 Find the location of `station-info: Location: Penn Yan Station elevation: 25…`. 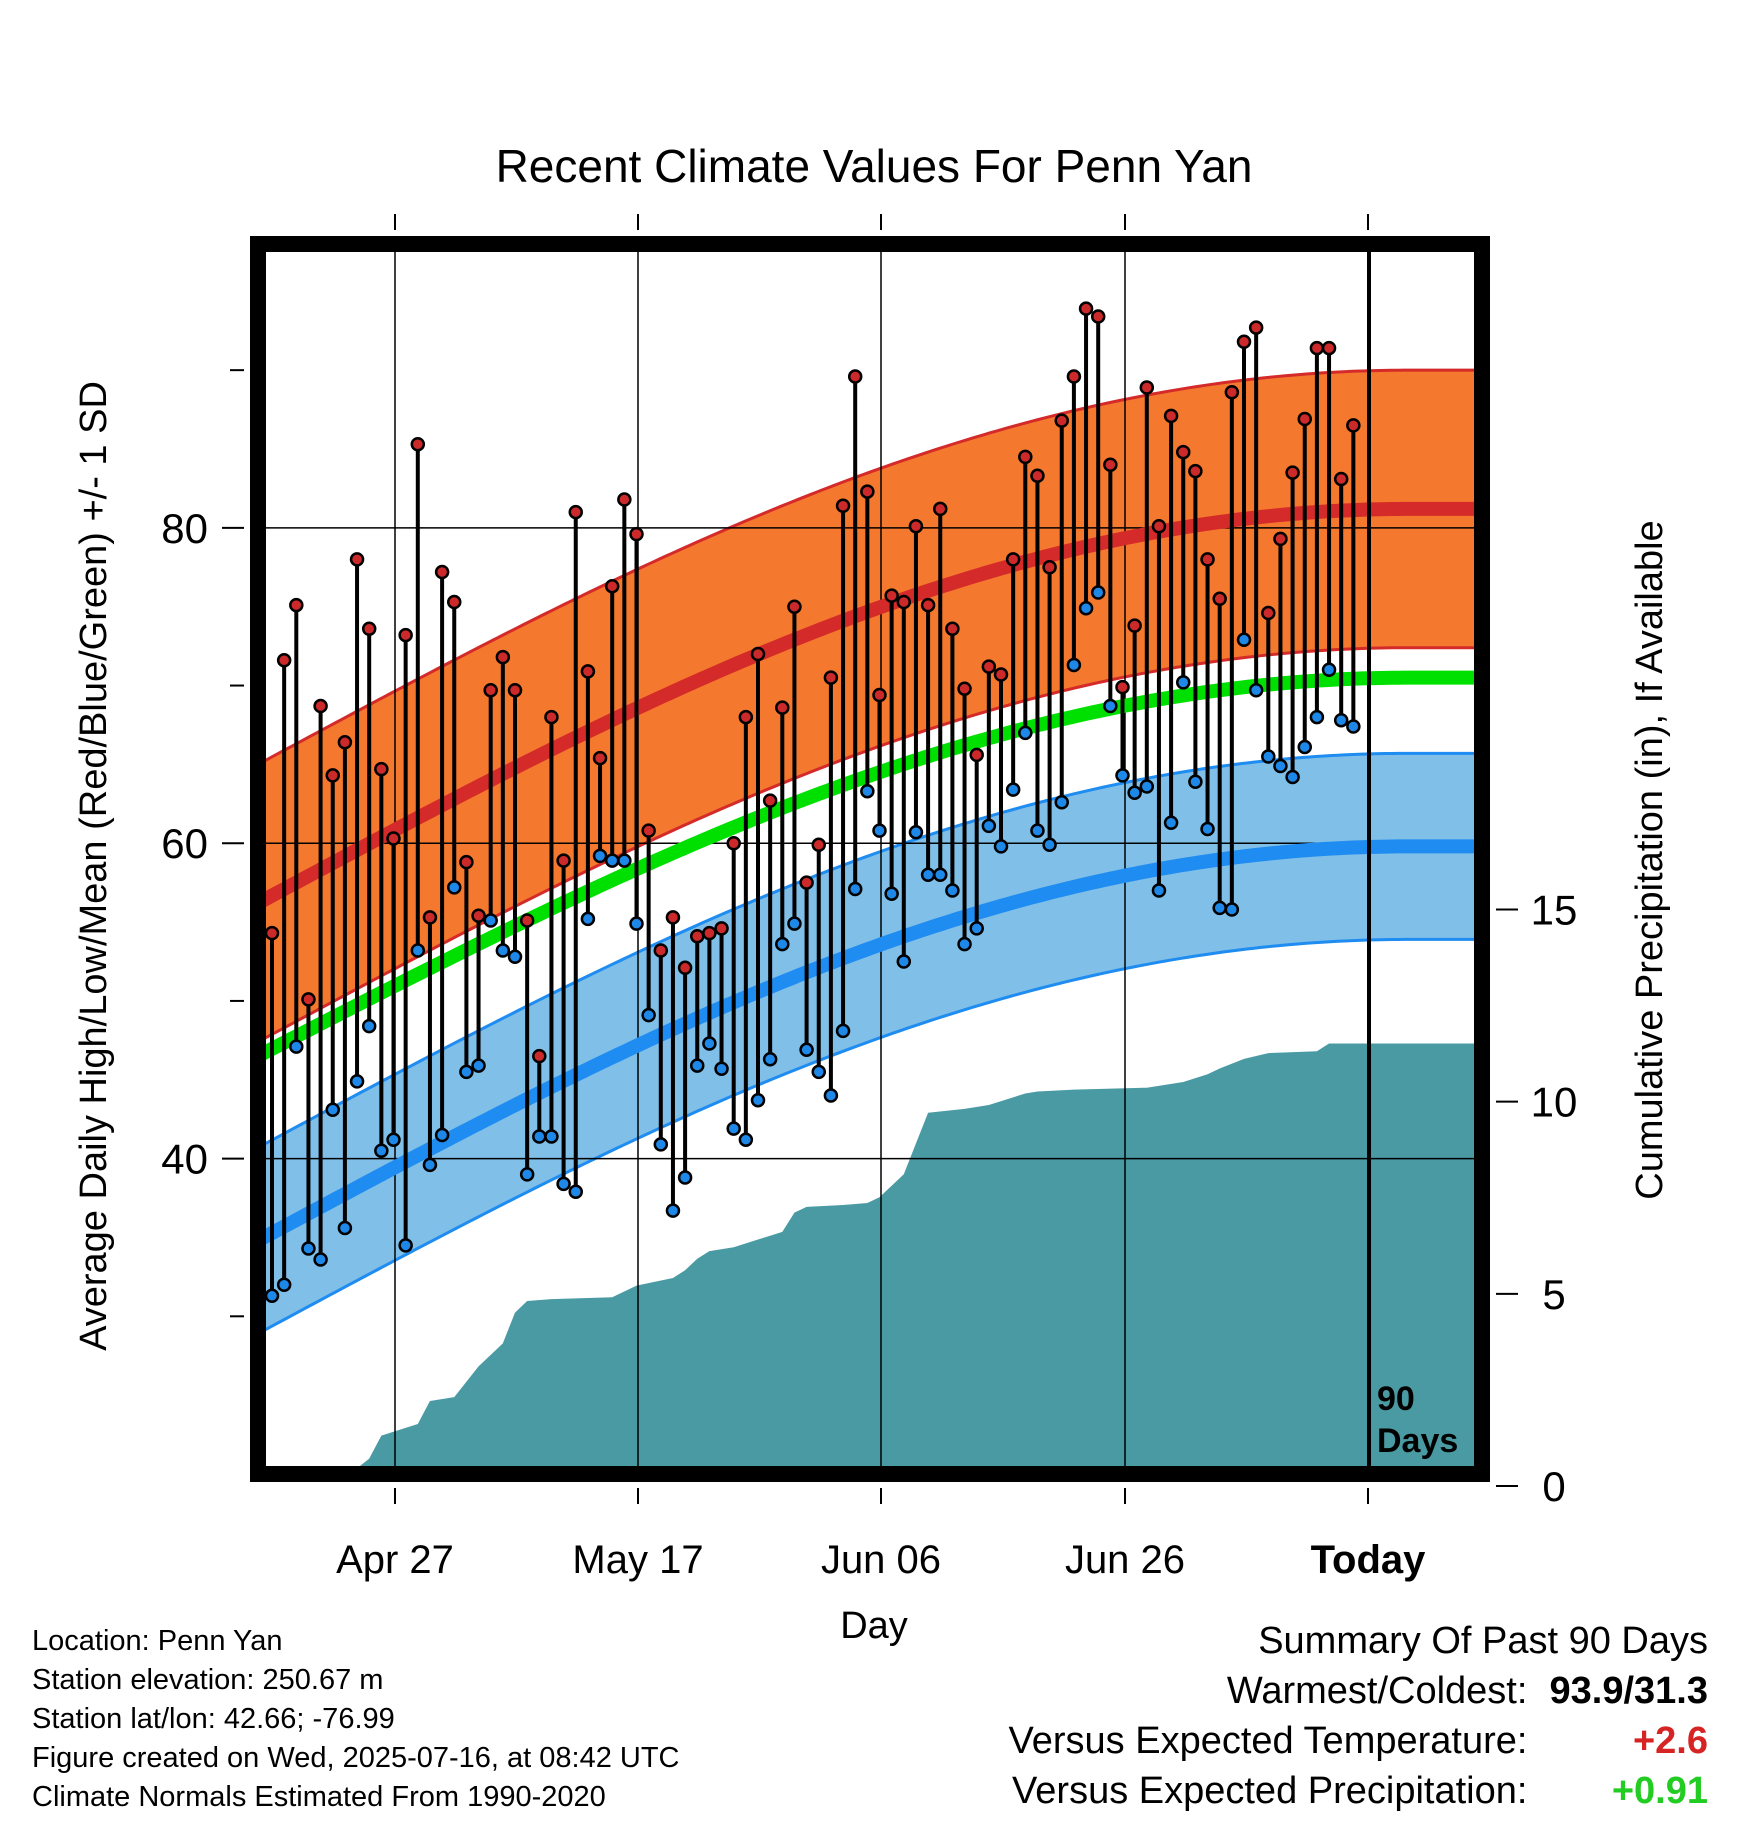

station-info: Location: Penn Yan Station elevation: 25… is located at coordinates (356, 1719).